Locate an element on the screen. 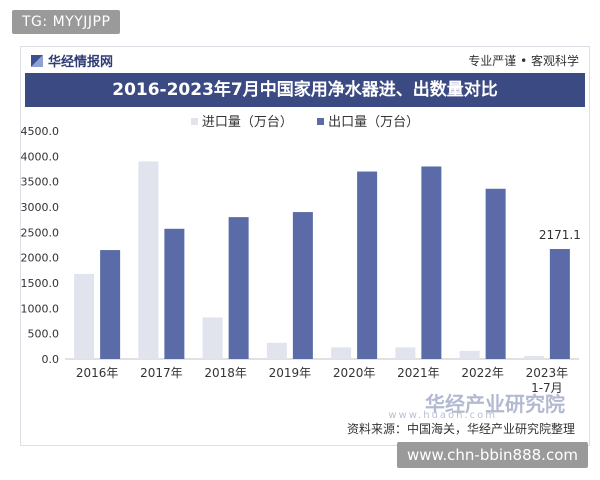 Image resolution: width=600 pixels, height=480 pixels. y-tick-label: 500.0 is located at coordinates (44, 334).